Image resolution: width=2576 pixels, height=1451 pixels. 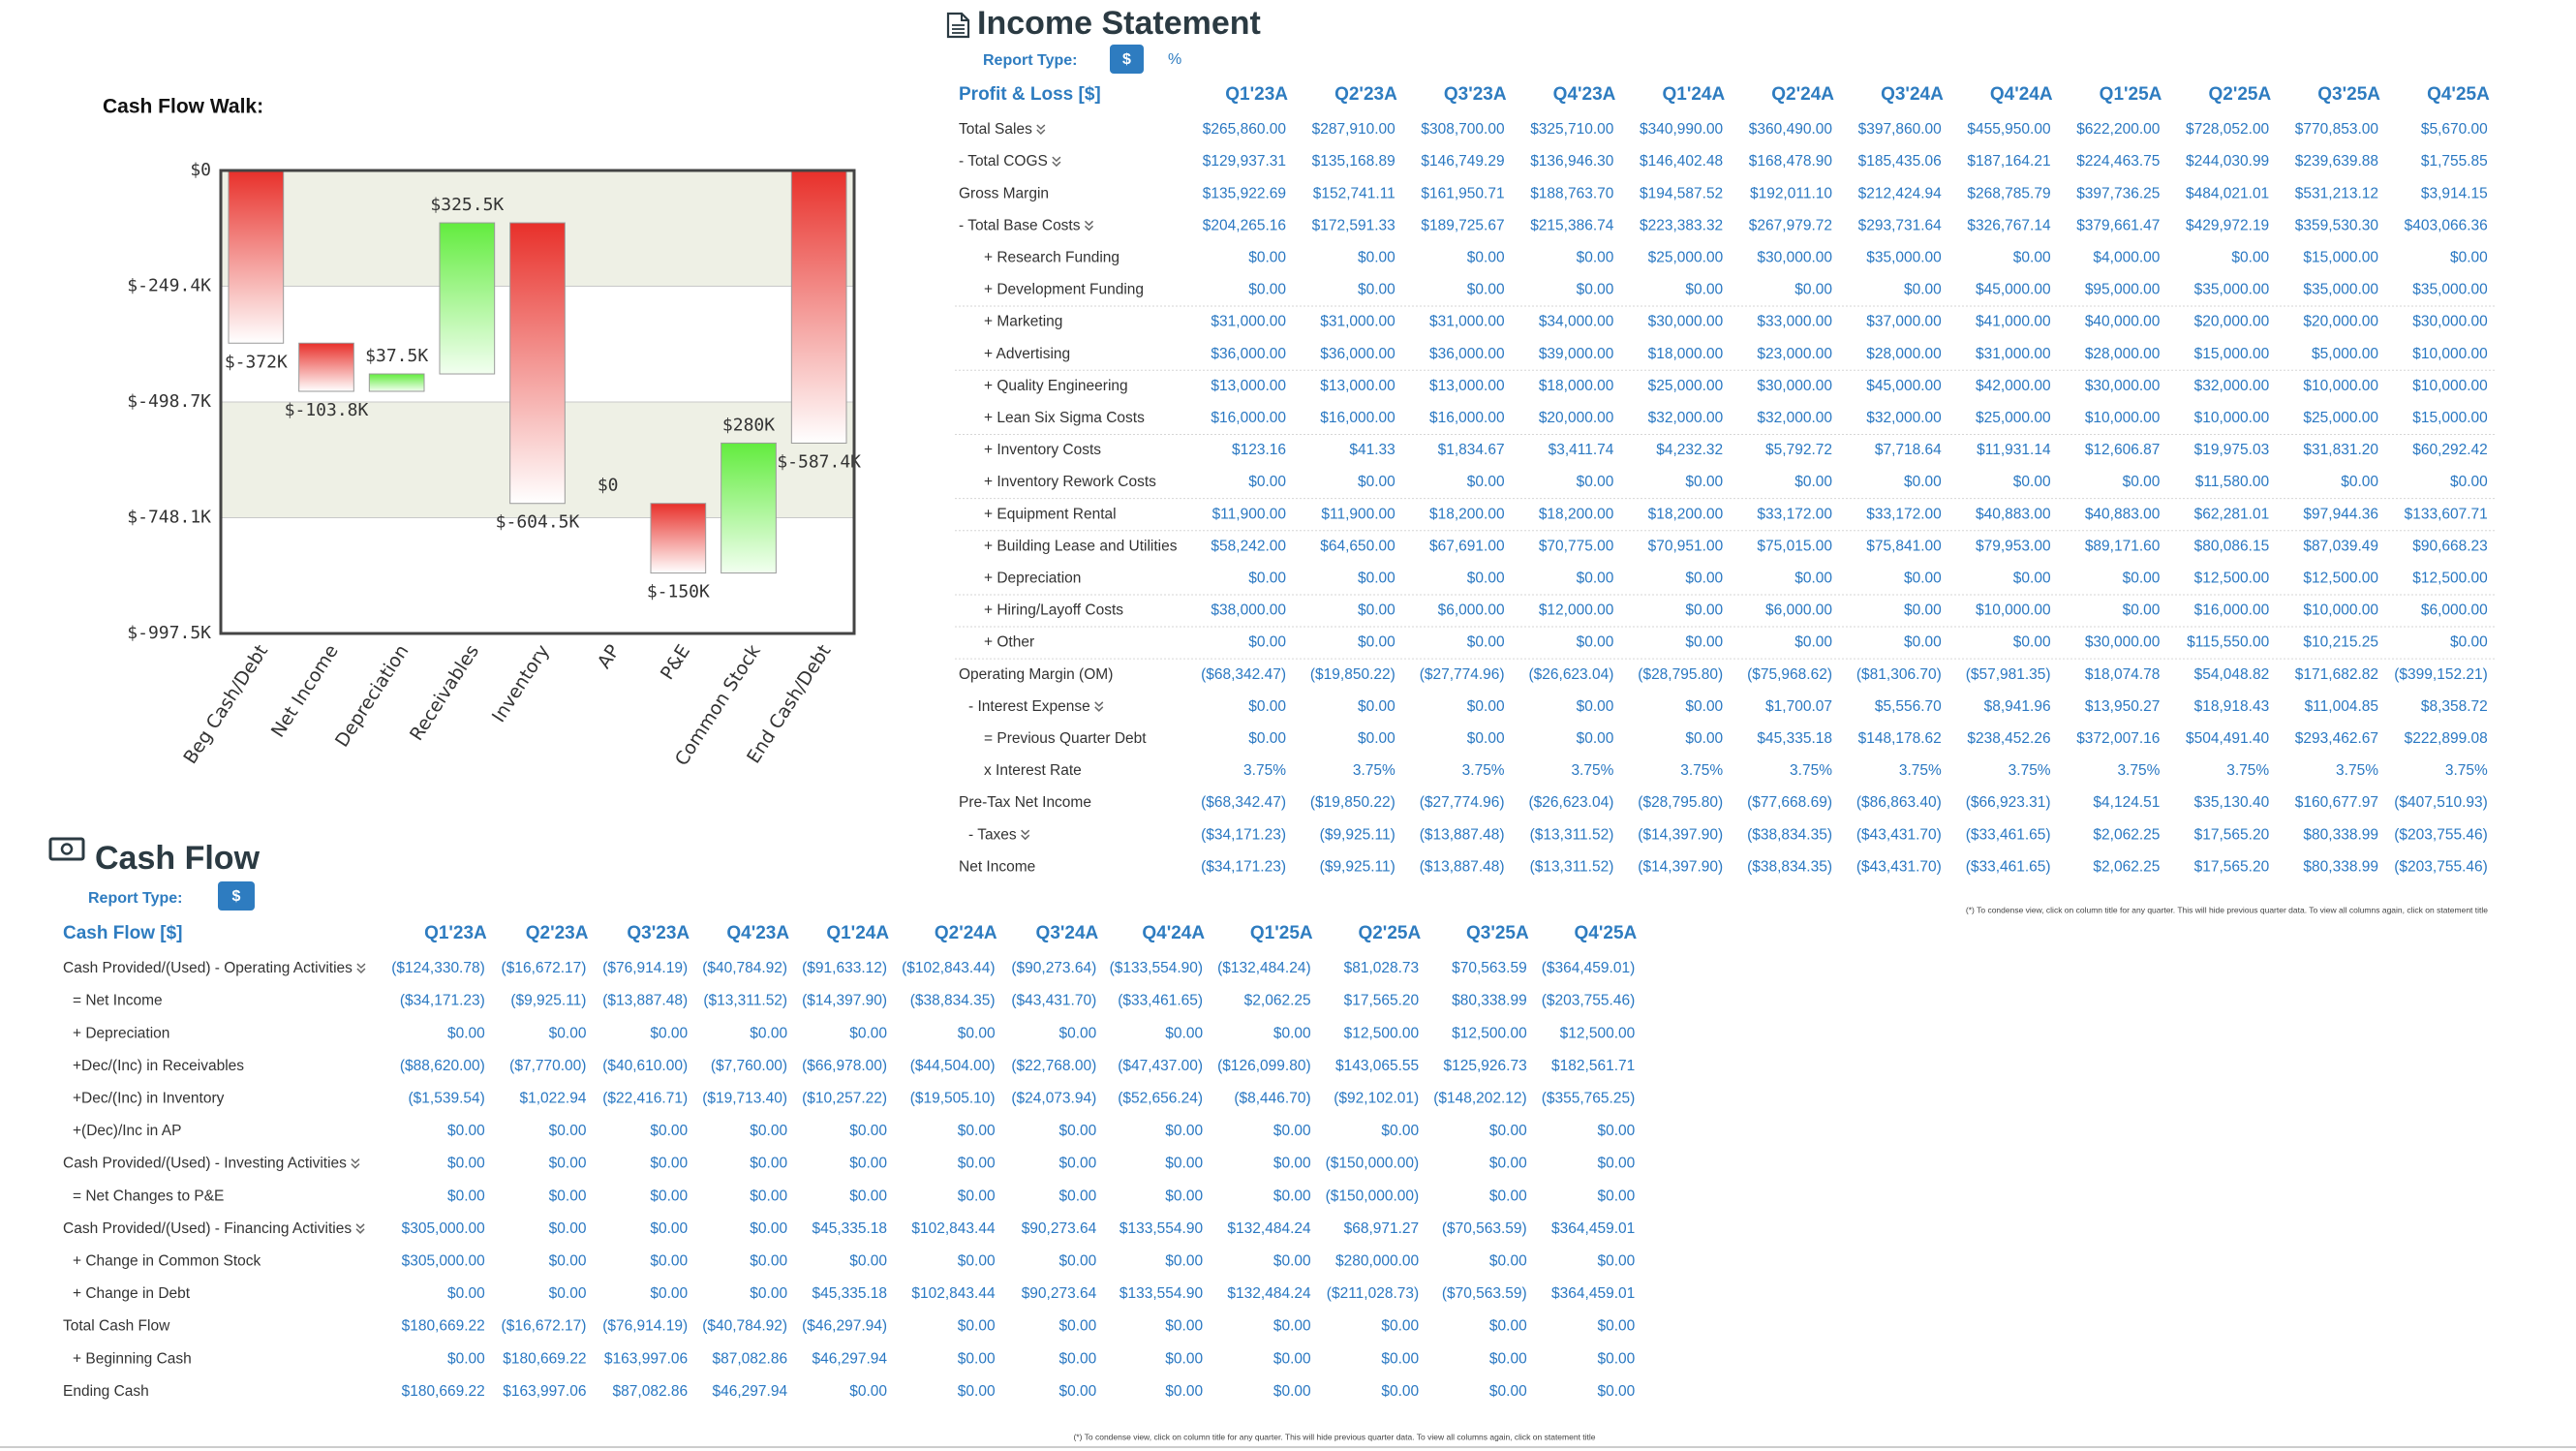 What do you see at coordinates (1794, 418) in the screenshot?
I see `cell-value: $32,000.00` at bounding box center [1794, 418].